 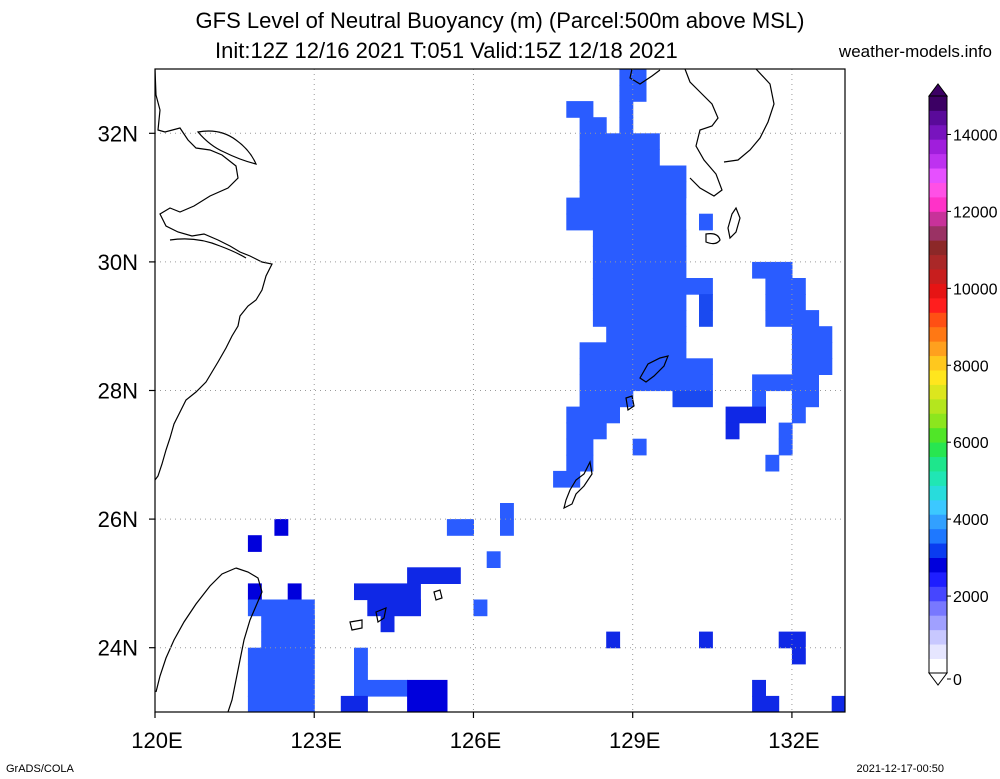 I want to click on coastline-okinawa, so click(x=578, y=485).